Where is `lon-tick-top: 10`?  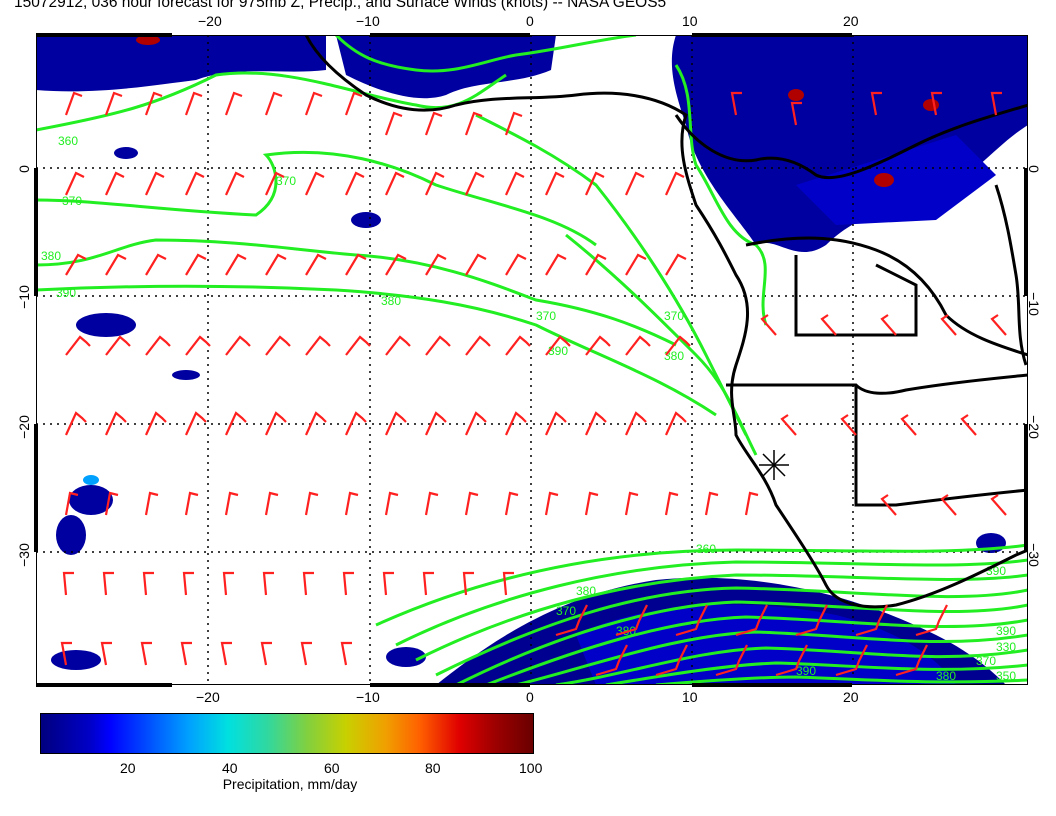
lon-tick-top: 10 is located at coordinates (690, 21).